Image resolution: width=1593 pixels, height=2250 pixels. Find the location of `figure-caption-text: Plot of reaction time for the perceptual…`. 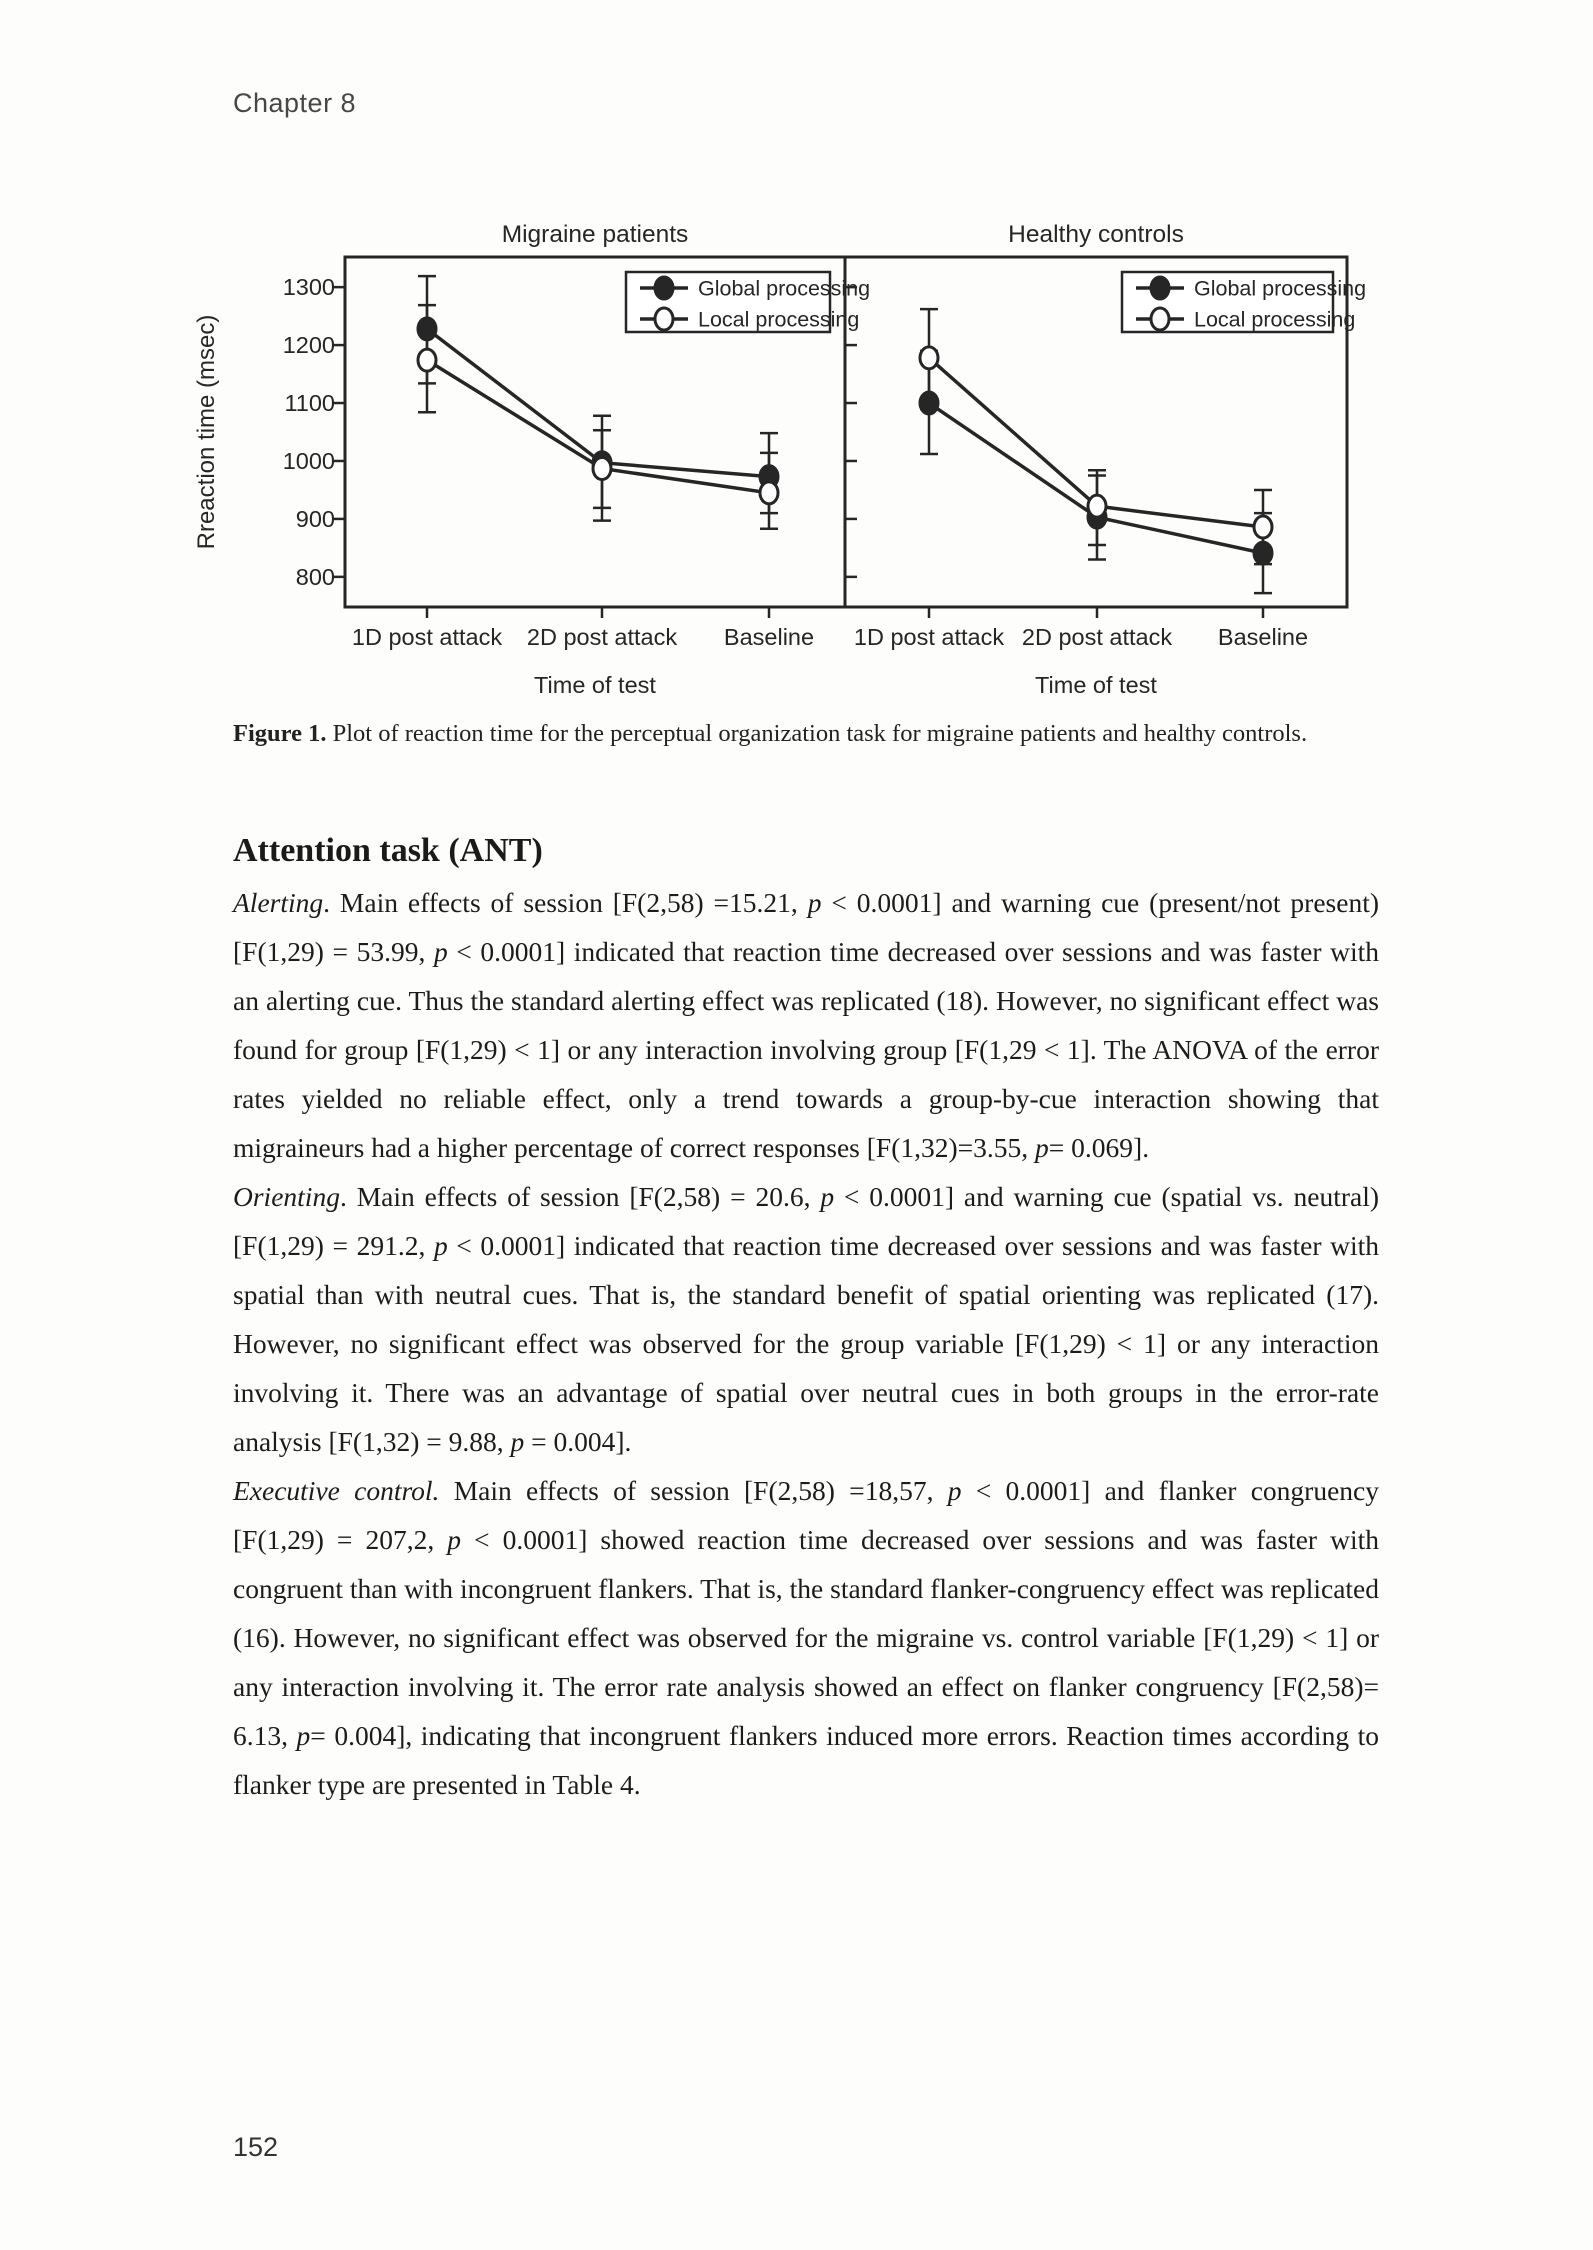

figure-caption-text: Plot of reaction time for the perceptual… is located at coordinates (817, 733).